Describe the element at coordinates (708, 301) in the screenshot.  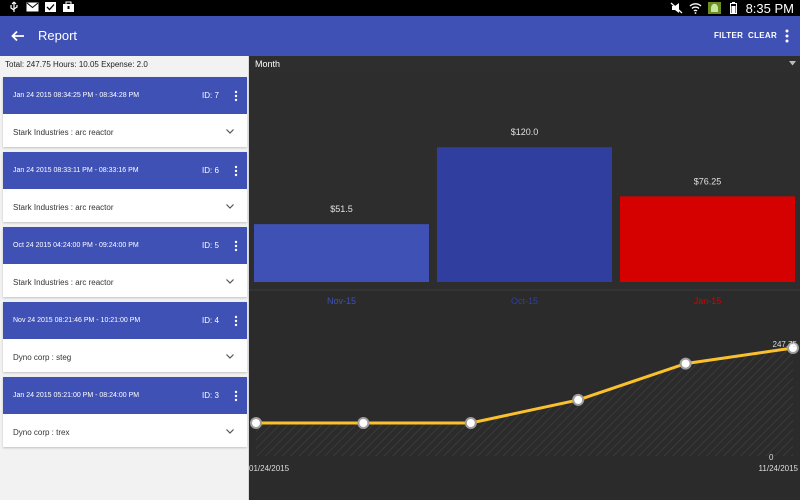
I see `bar-category-label: Jan-15` at that location.